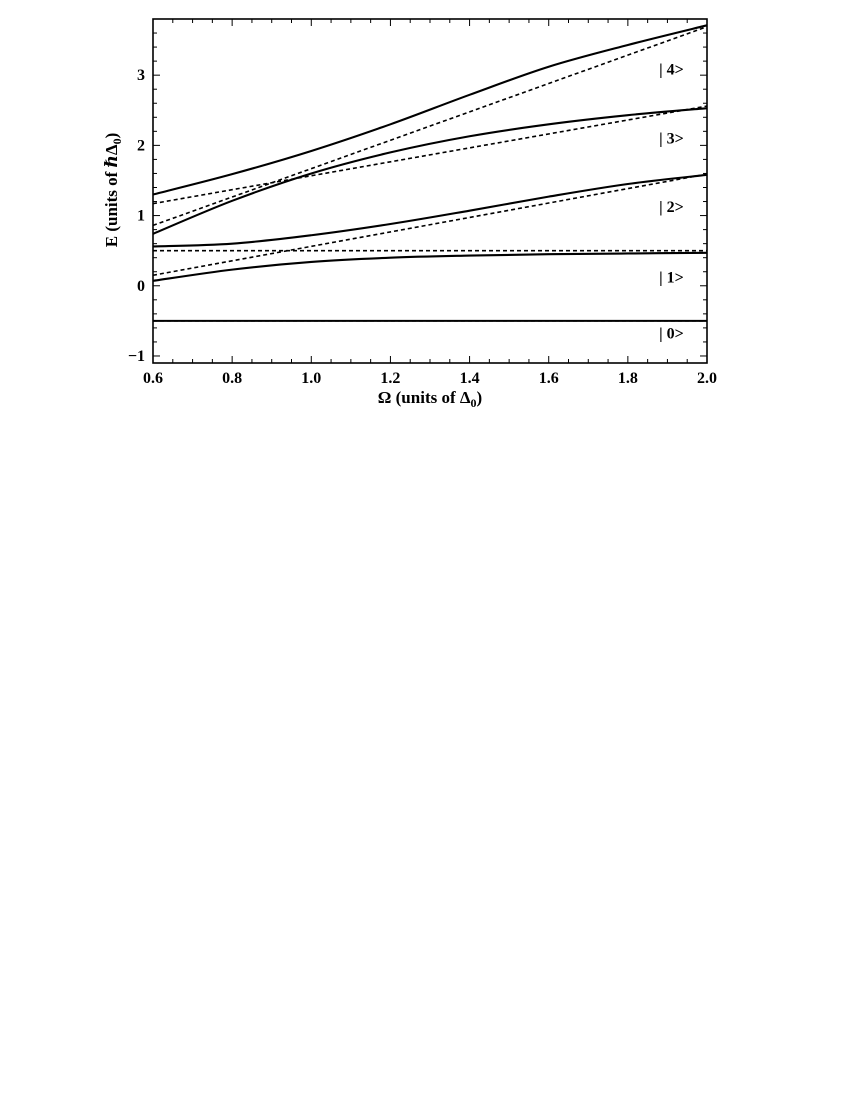 The height and width of the screenshot is (1100, 850). I want to click on x-tick-label: 0.6, so click(153, 378).